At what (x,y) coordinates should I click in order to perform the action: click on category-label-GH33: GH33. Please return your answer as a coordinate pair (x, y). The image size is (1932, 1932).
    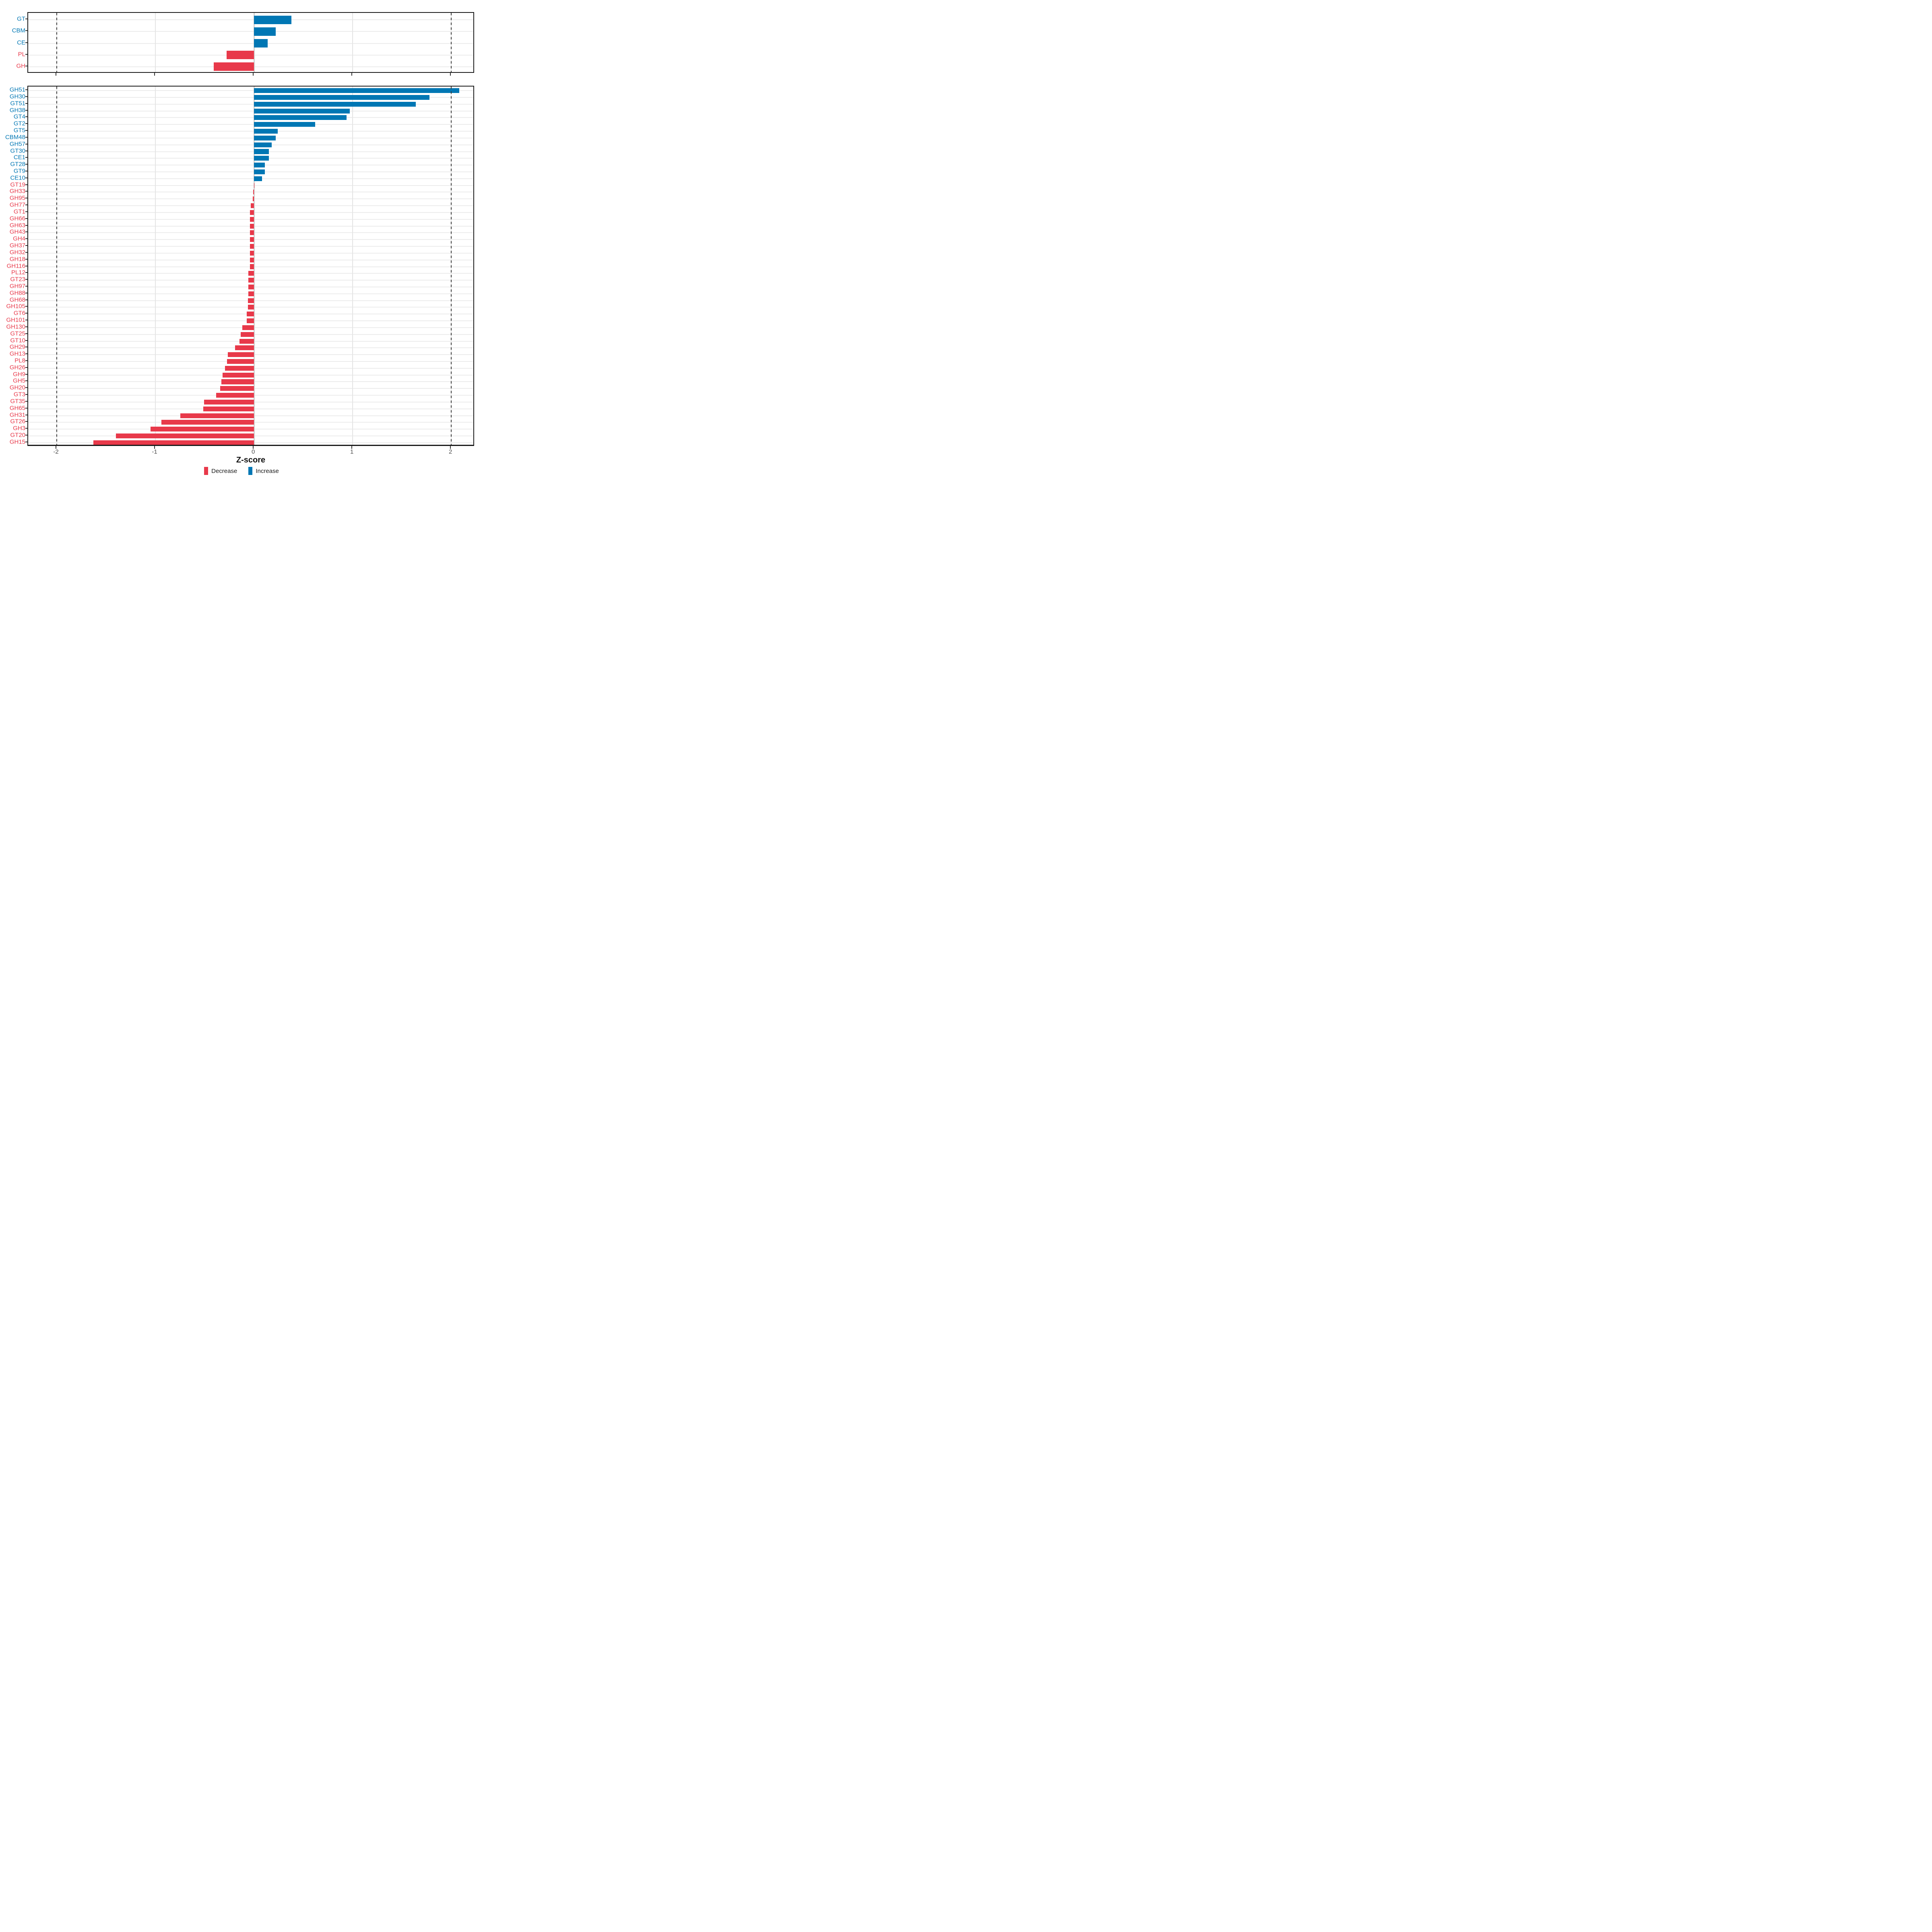
    Looking at the image, I should click on (17, 191).